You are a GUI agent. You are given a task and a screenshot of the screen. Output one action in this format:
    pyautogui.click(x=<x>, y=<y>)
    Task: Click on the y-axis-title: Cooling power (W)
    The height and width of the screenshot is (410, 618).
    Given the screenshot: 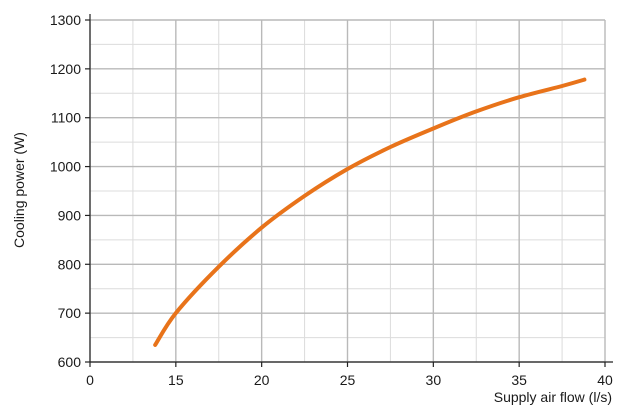 What is the action you would take?
    pyautogui.click(x=19, y=190)
    